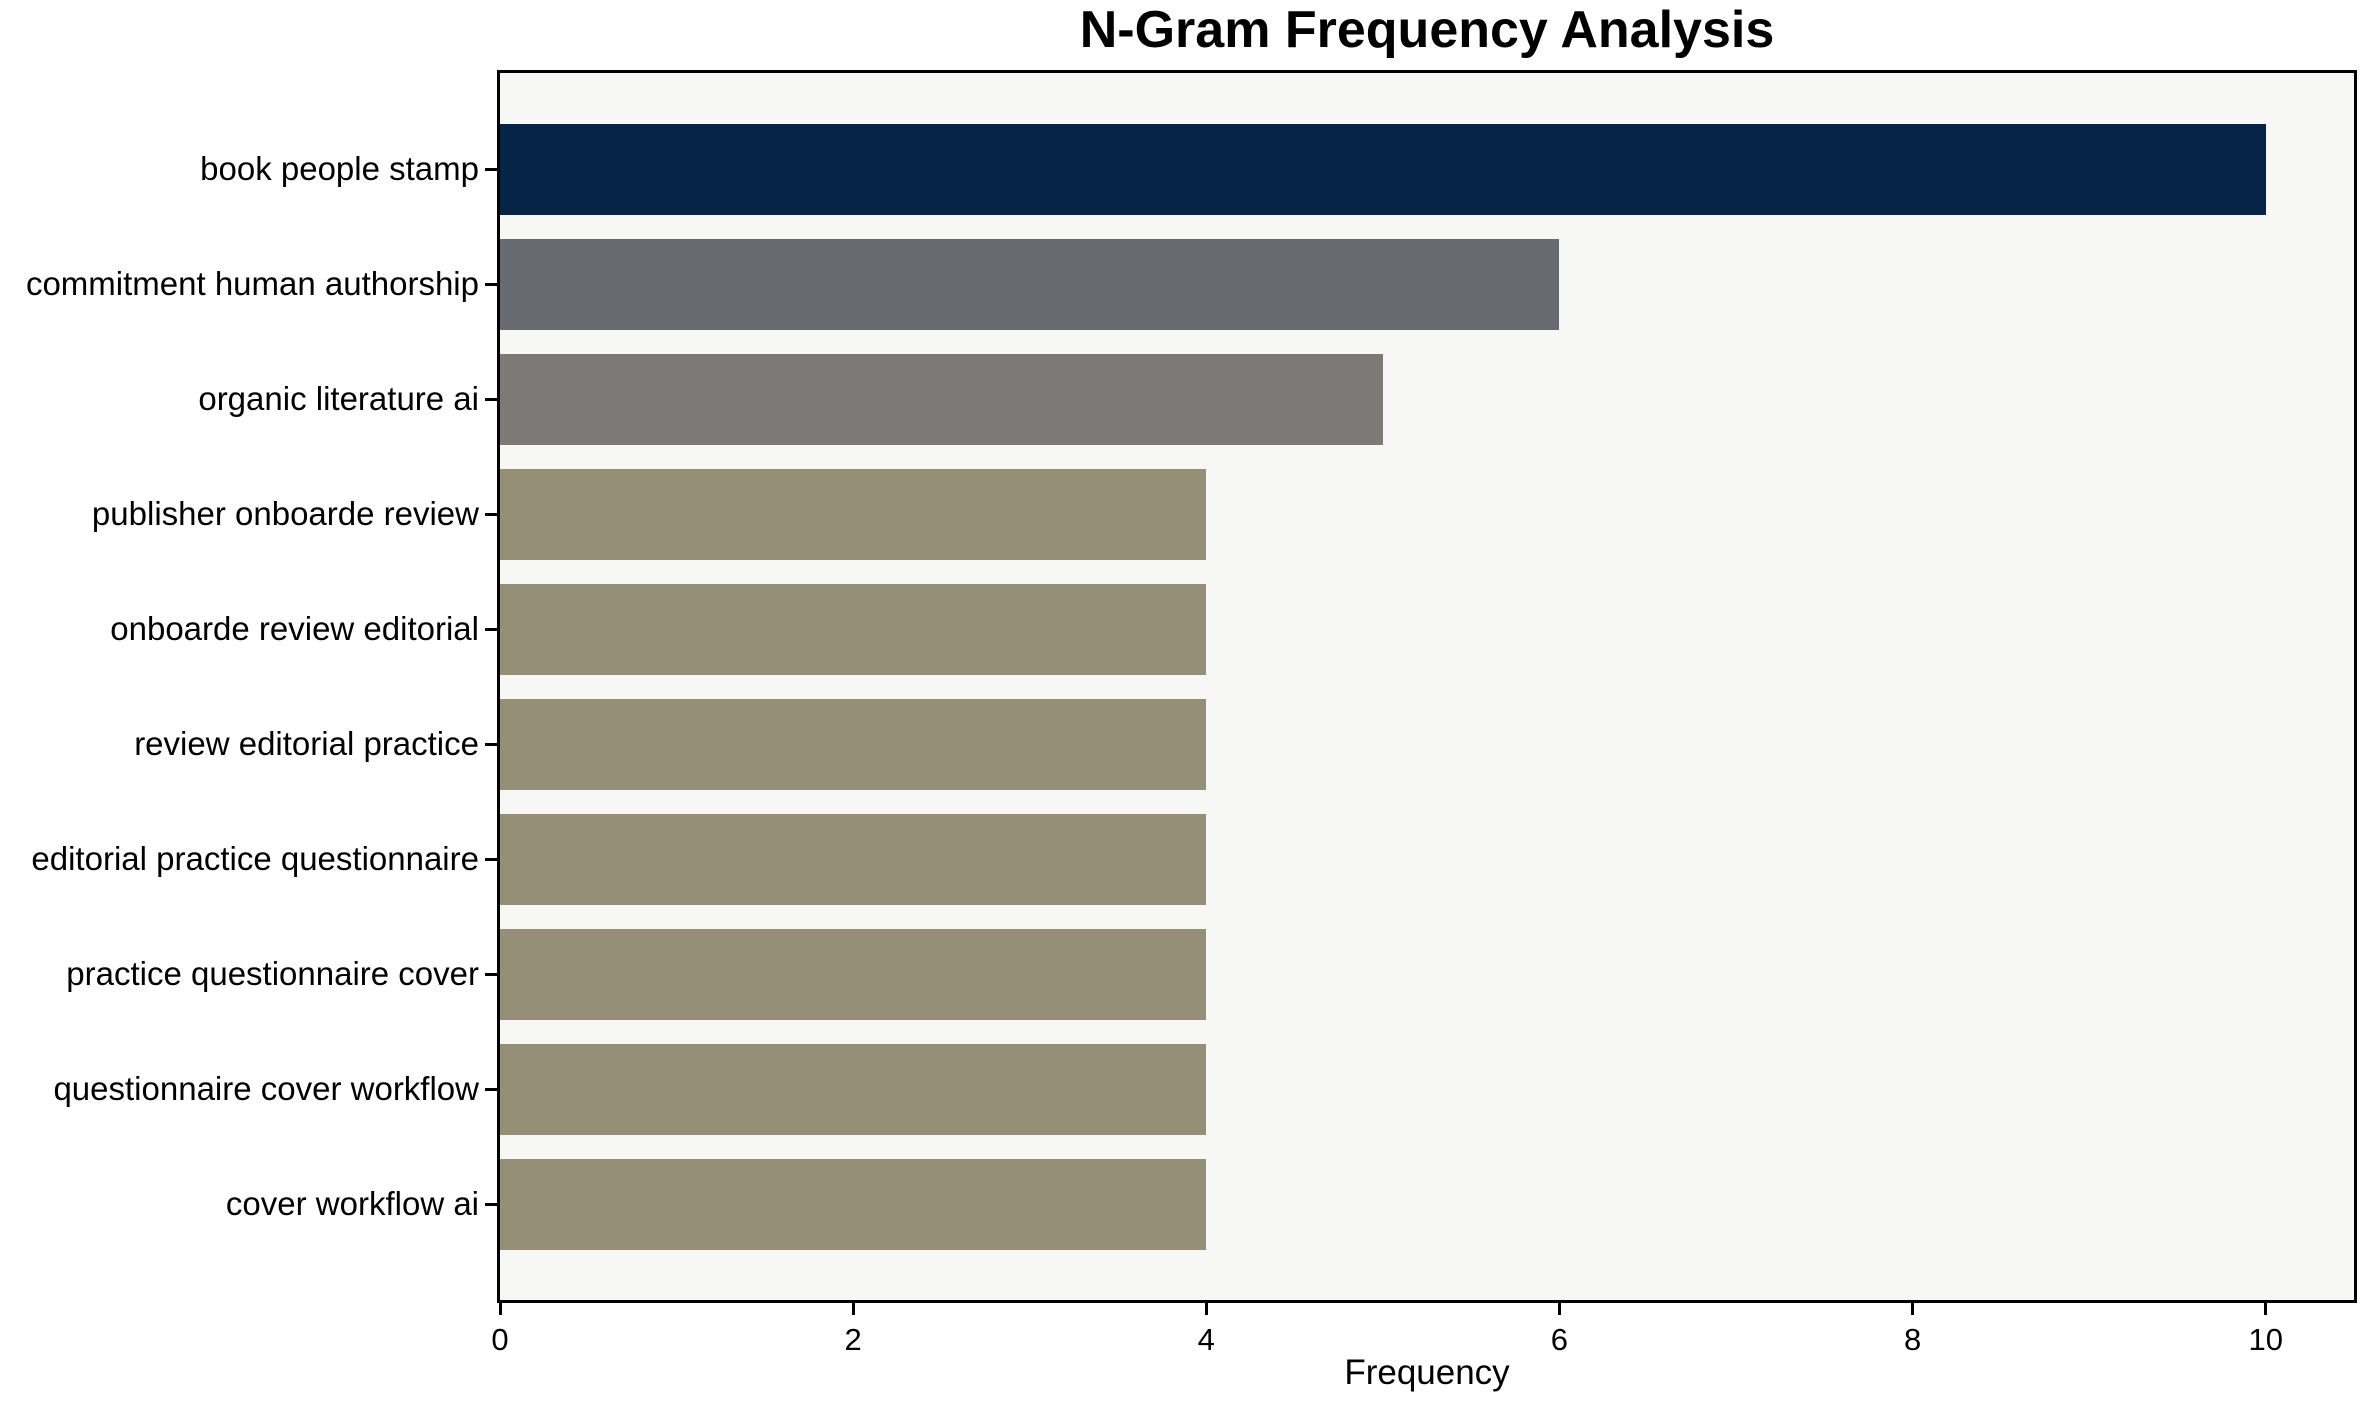  What do you see at coordinates (1912, 1339) in the screenshot?
I see `x-tick-label: 8` at bounding box center [1912, 1339].